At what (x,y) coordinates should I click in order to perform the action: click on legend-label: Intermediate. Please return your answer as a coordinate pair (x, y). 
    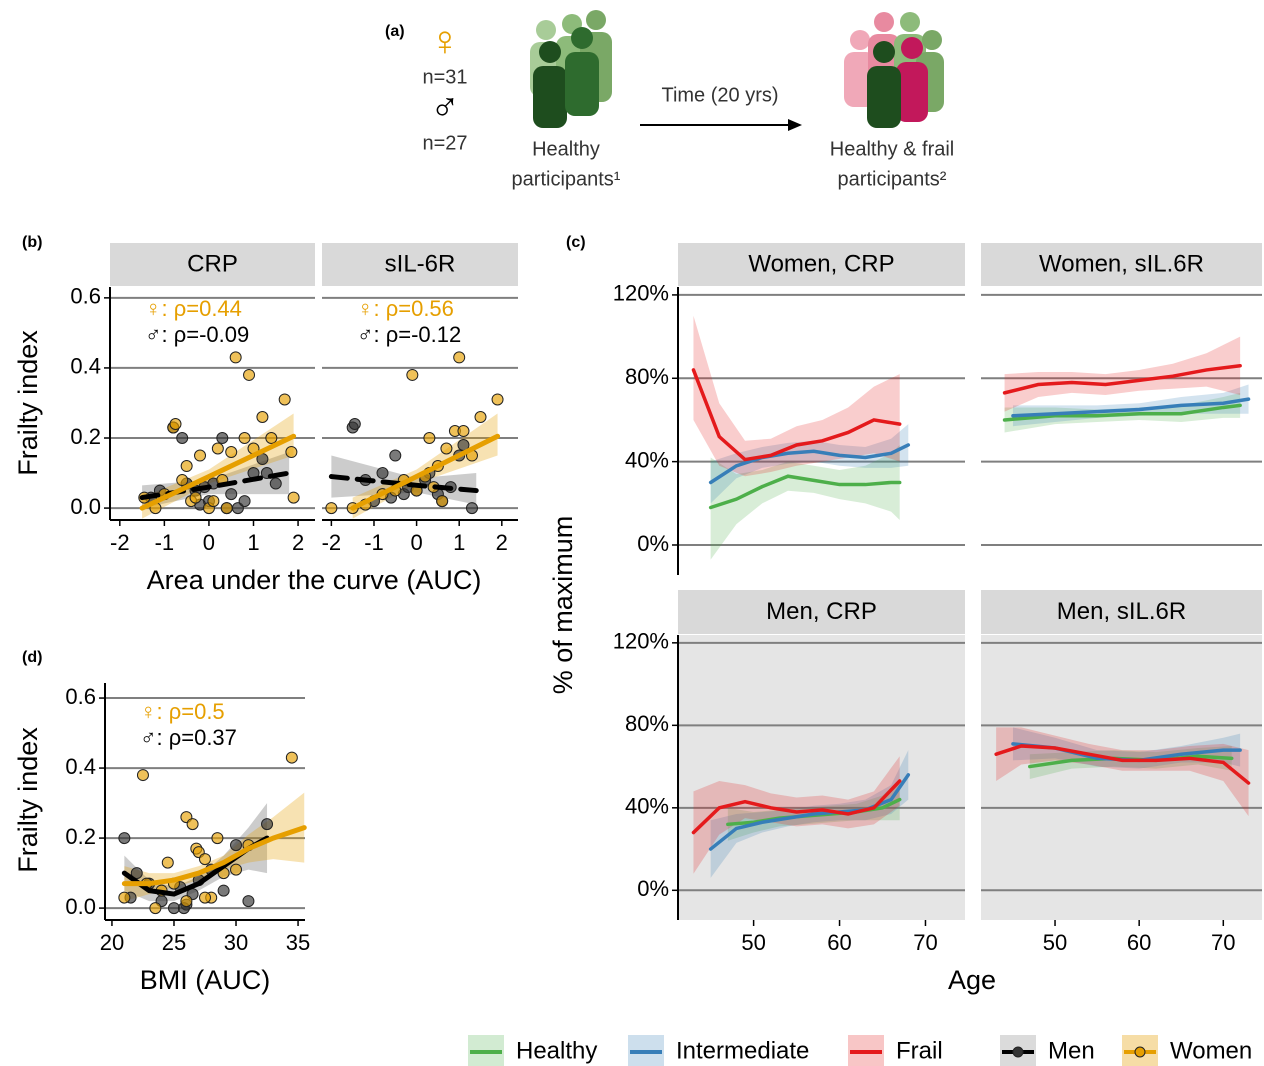
    Looking at the image, I should click on (742, 1050).